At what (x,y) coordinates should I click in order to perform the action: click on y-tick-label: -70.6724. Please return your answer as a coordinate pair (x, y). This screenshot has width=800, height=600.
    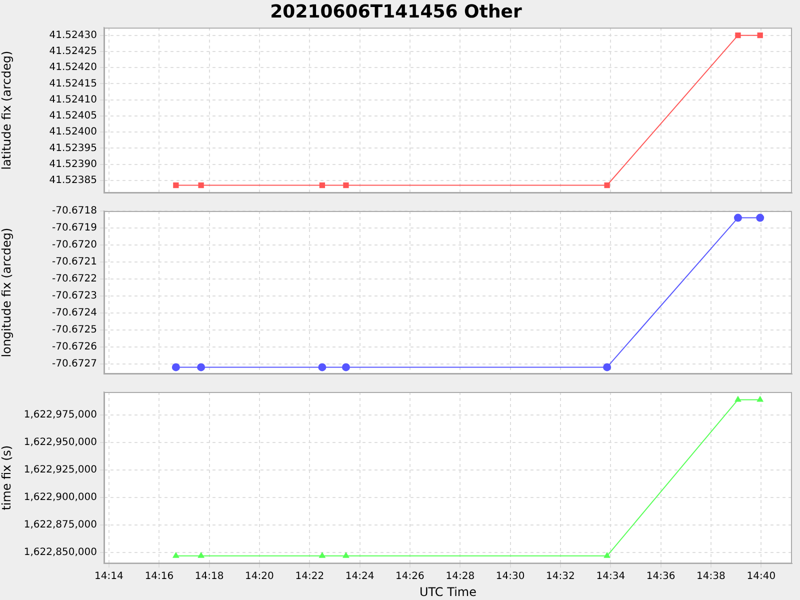
    Looking at the image, I should click on (74, 312).